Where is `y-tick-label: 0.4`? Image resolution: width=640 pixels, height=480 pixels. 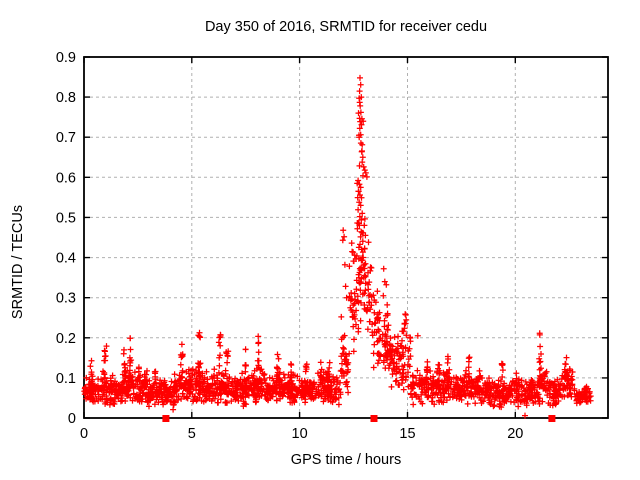
y-tick-label: 0.4 is located at coordinates (66, 259).